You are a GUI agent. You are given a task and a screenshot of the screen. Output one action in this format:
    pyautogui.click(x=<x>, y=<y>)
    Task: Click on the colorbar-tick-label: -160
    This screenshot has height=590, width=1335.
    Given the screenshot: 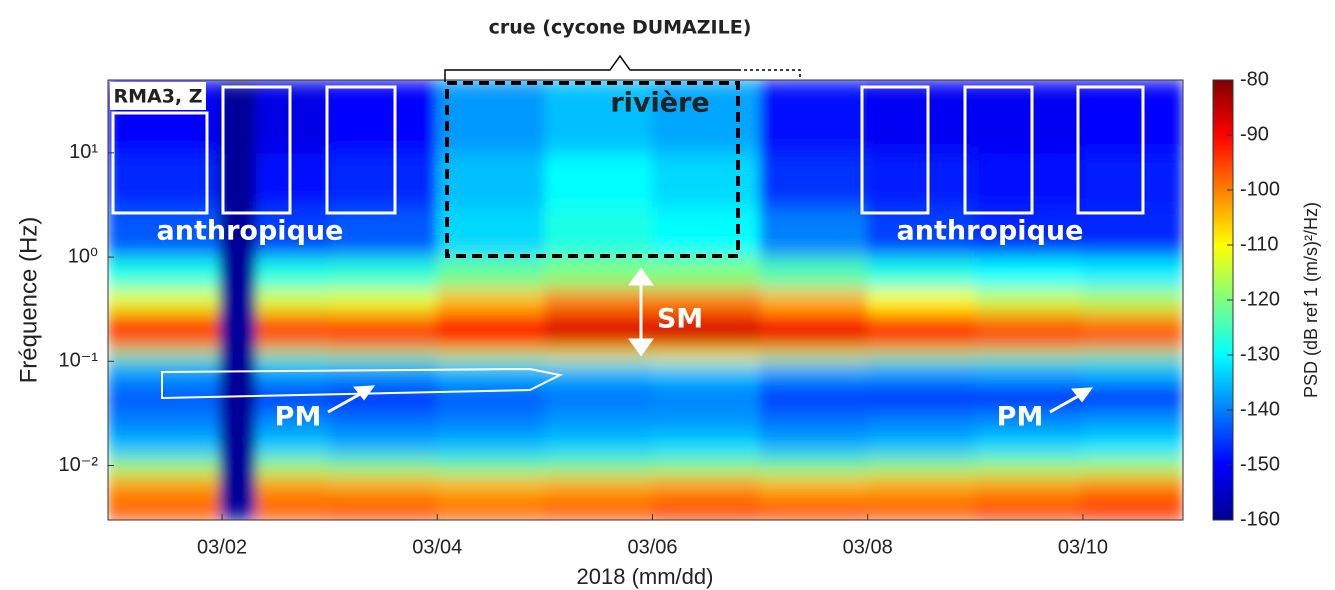 What is the action you would take?
    pyautogui.click(x=1260, y=519)
    